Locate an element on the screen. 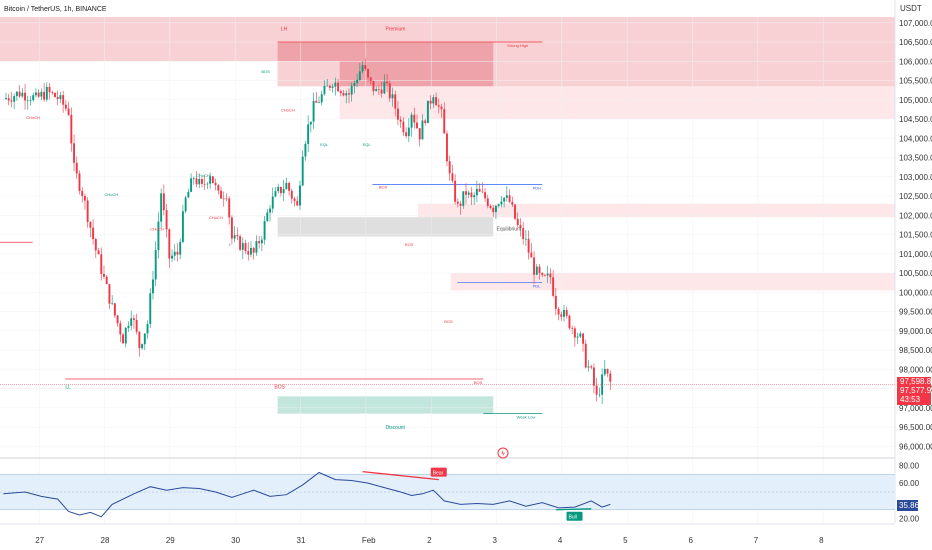  rsi-line is located at coordinates (307, 494).